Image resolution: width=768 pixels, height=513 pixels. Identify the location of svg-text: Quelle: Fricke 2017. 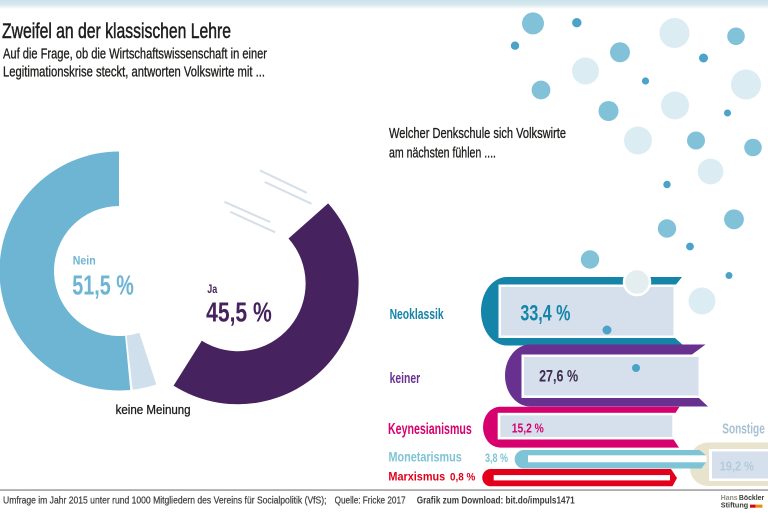
(370, 501).